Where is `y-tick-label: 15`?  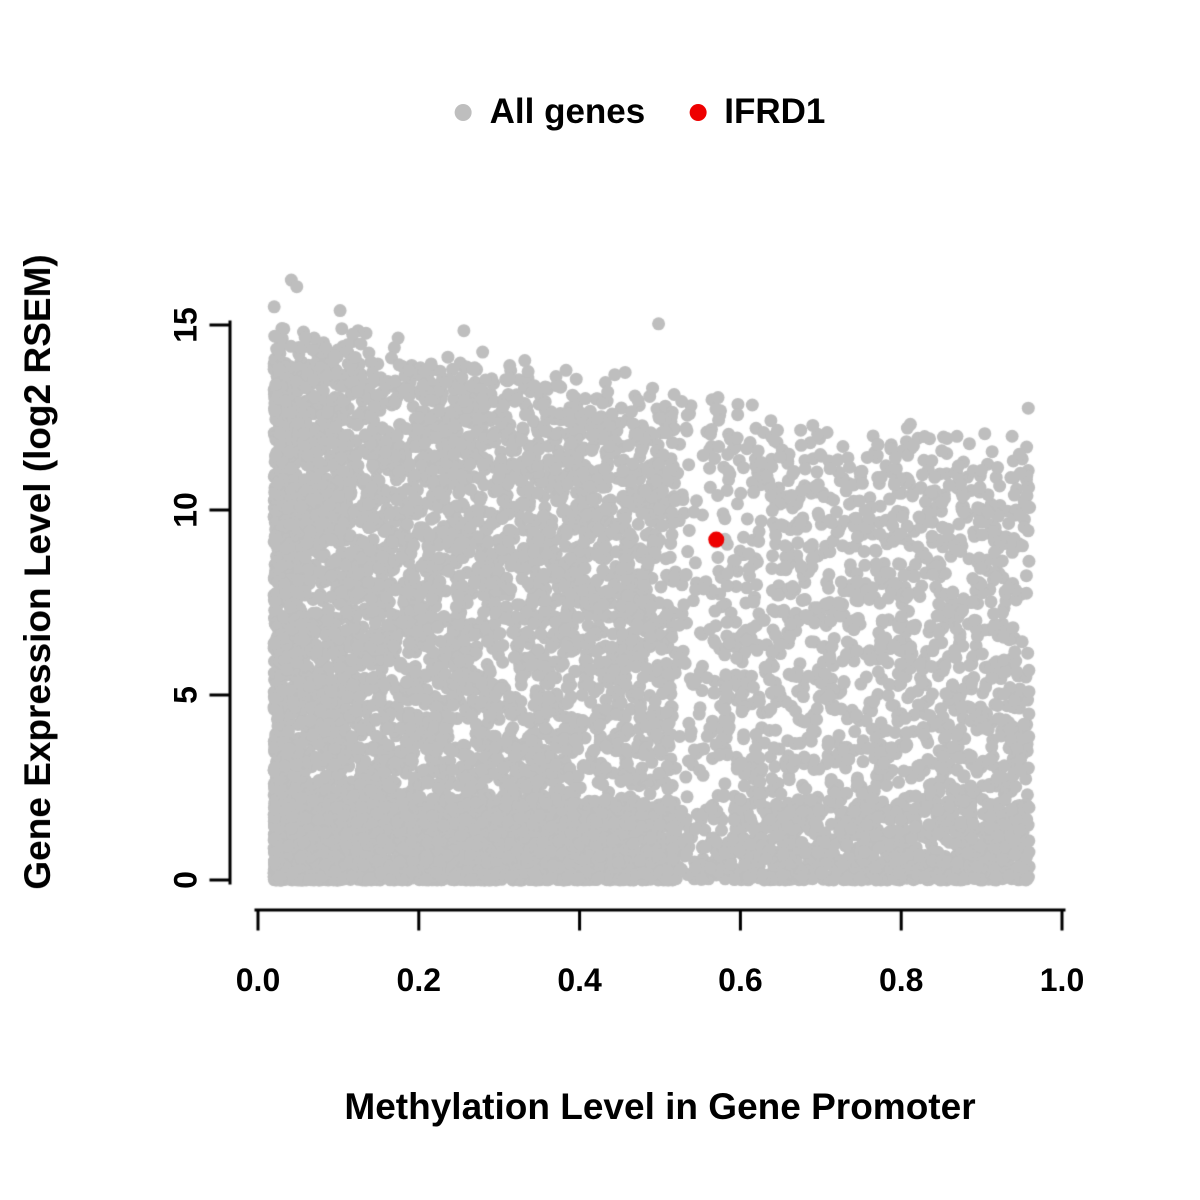
y-tick-label: 15 is located at coordinates (185, 325).